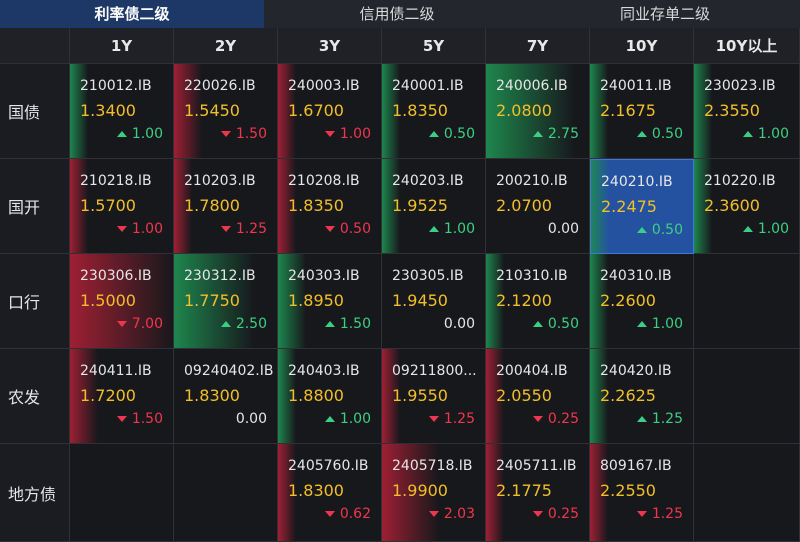 The image size is (800, 542). Describe the element at coordinates (226, 396) in the screenshot. I see `cell: 09240402.IB 1.8300 0.00` at that location.